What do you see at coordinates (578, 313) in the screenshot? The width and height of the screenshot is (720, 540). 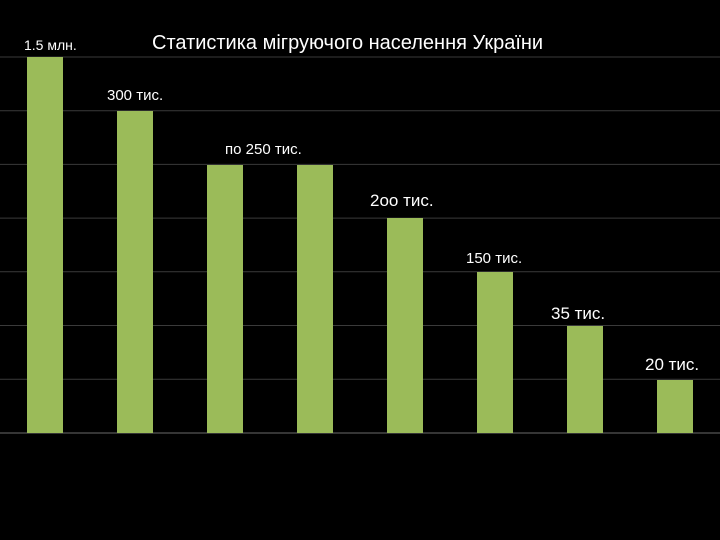 I see `data-label: 35 тис.` at bounding box center [578, 313].